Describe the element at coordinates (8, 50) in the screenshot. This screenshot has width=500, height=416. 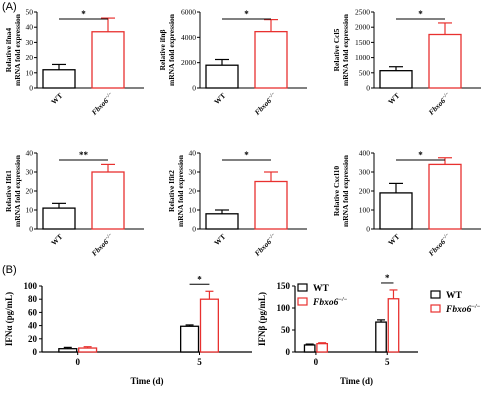
I see `y-axis-label: Relative ifna4` at that location.